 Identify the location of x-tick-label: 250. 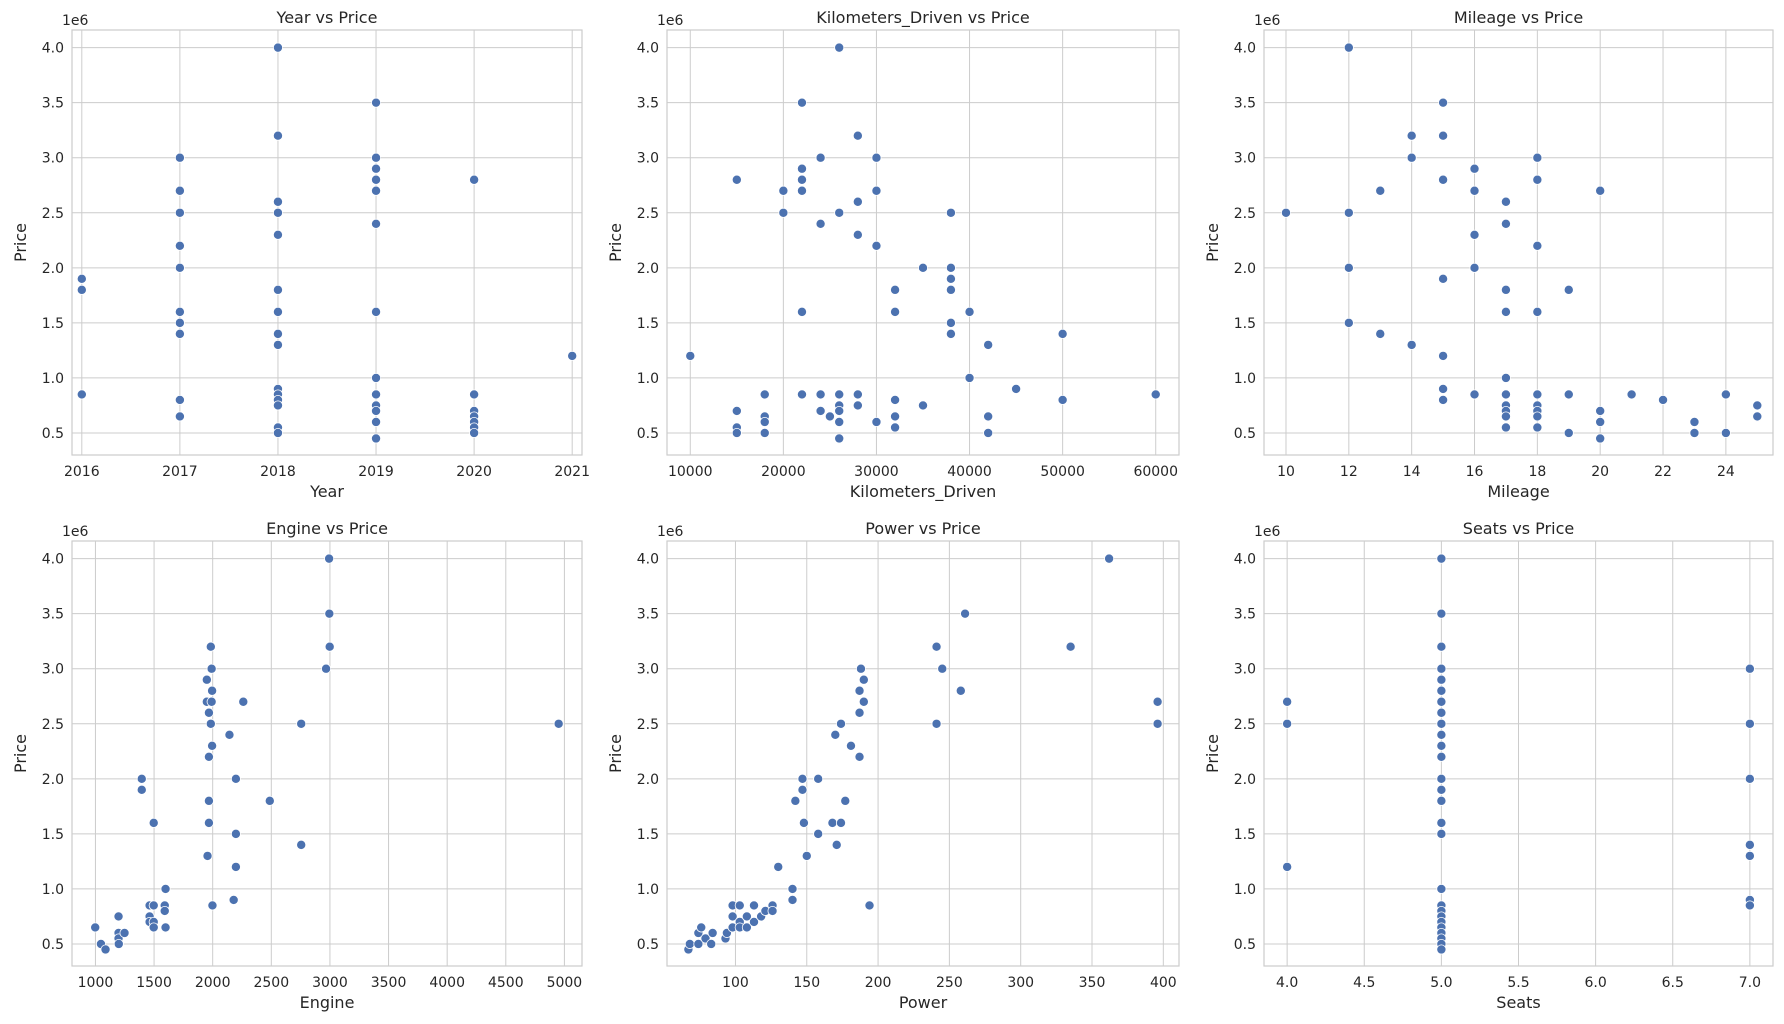
(949, 983).